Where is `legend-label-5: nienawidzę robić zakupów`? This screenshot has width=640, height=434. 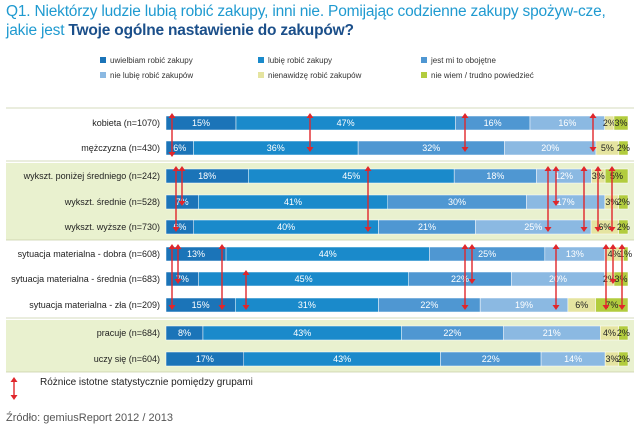 legend-label-5: nienawidzę robić zakupów is located at coordinates (315, 75).